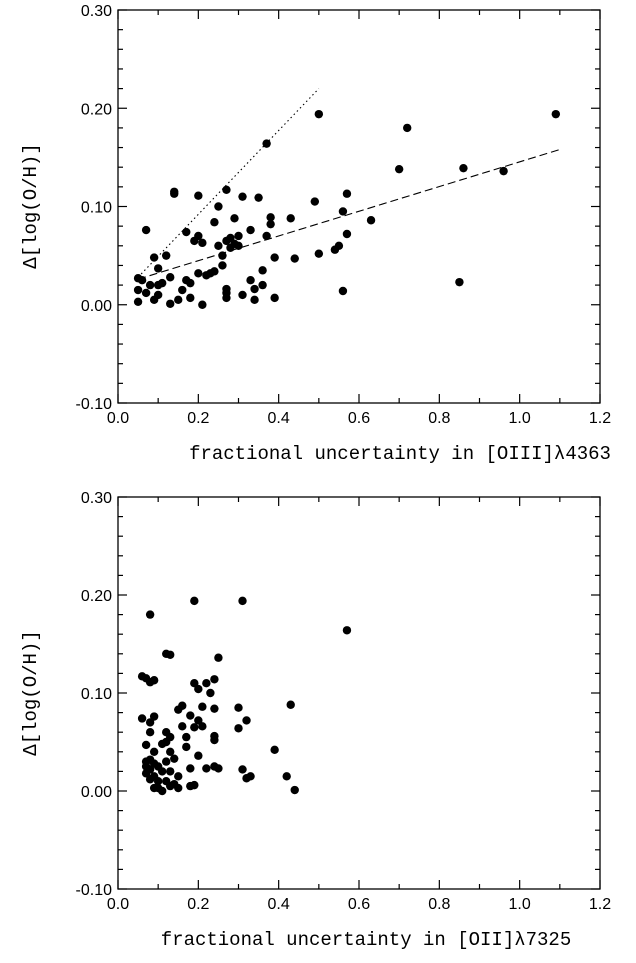 This screenshot has width=636, height=963. Describe the element at coordinates (118, 418) in the screenshot. I see `top-x-tick-label: 0.0` at that location.